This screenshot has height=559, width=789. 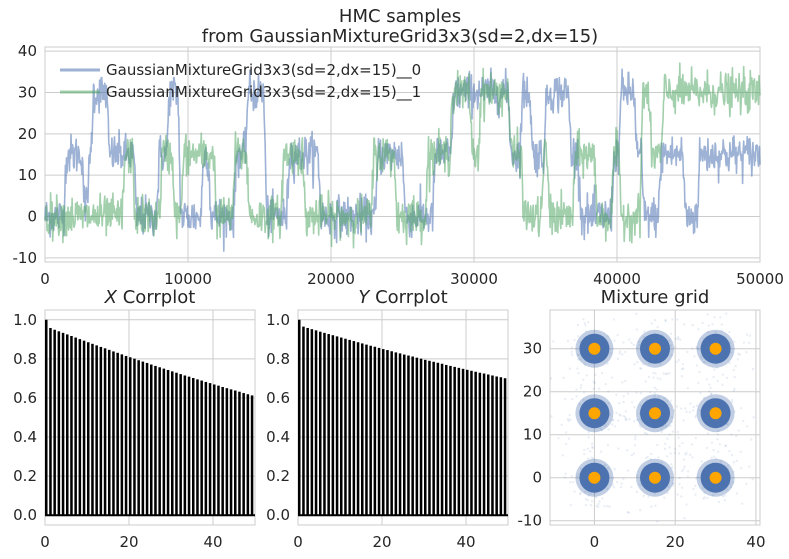 What do you see at coordinates (298, 542) in the screenshot?
I see `ycorr-xtick-0: 0` at bounding box center [298, 542].